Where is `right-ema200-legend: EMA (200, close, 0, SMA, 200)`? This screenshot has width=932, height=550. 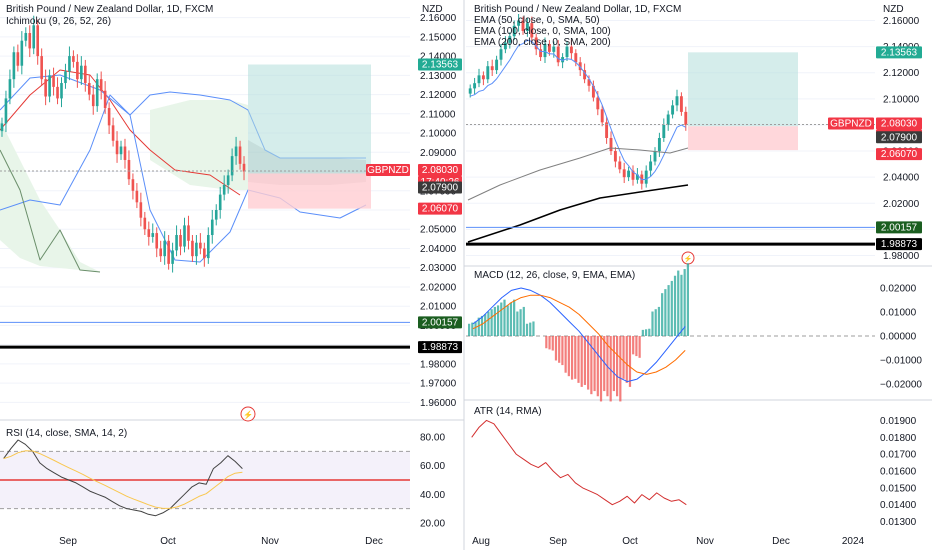
right-ema200-legend: EMA (200, close, 0, SMA, 200) is located at coordinates (542, 42).